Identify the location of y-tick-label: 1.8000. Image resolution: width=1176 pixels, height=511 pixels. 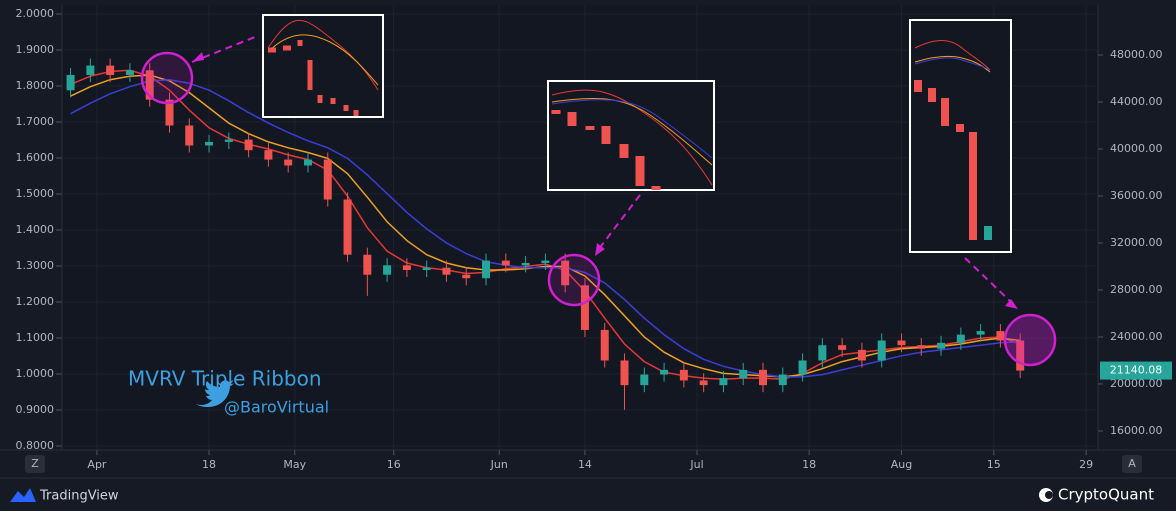
(35, 85).